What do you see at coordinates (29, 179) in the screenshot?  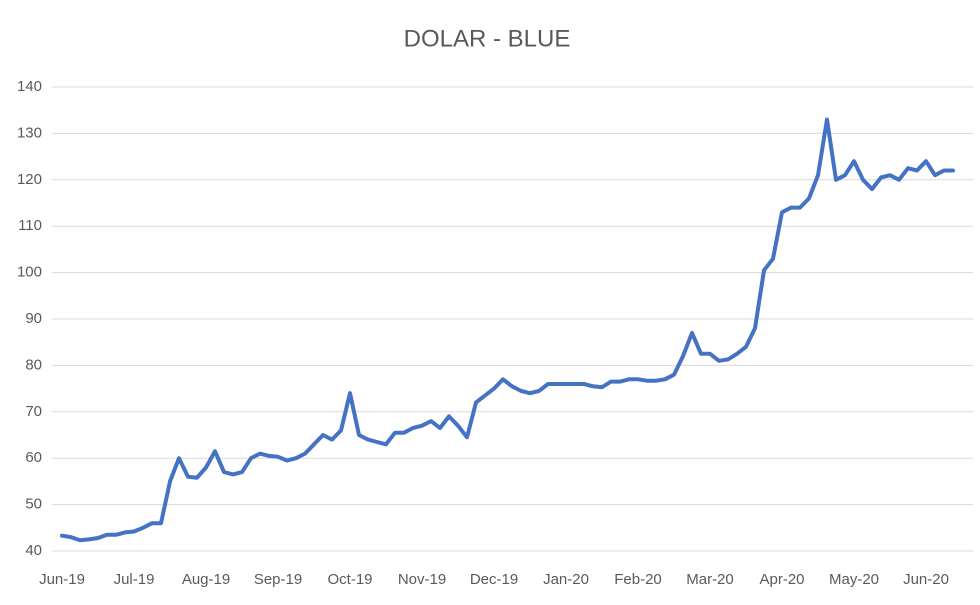 I see `y-tick-label: 120` at bounding box center [29, 179].